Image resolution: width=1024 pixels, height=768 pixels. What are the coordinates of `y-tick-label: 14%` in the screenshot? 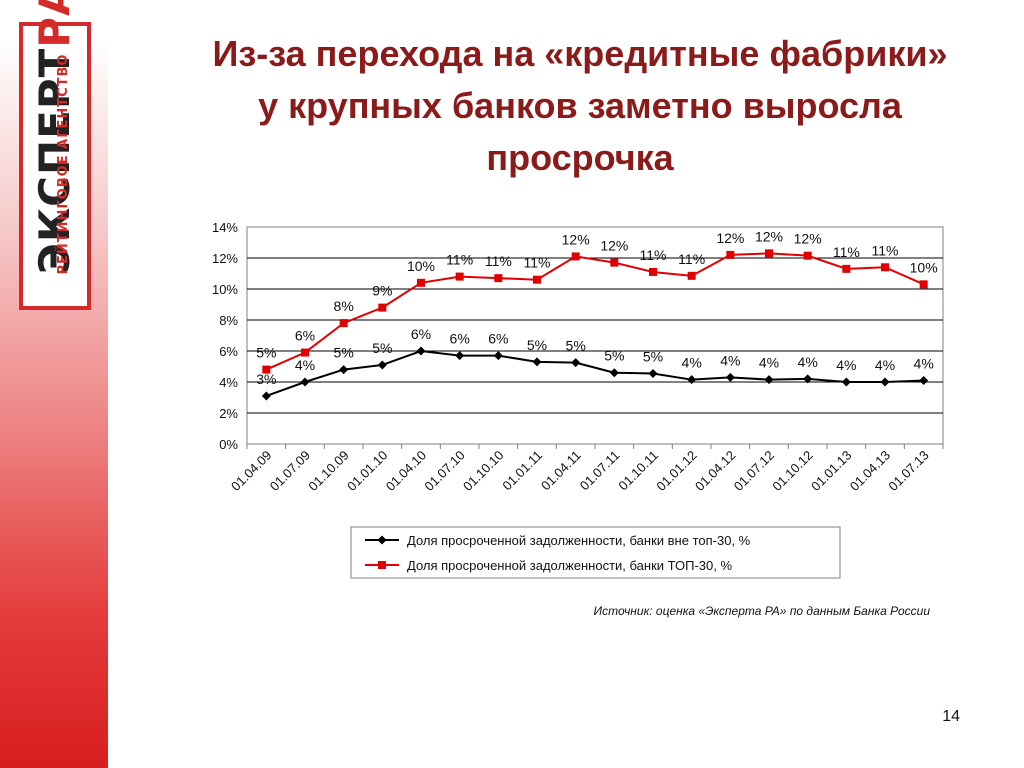 It's located at (225, 227).